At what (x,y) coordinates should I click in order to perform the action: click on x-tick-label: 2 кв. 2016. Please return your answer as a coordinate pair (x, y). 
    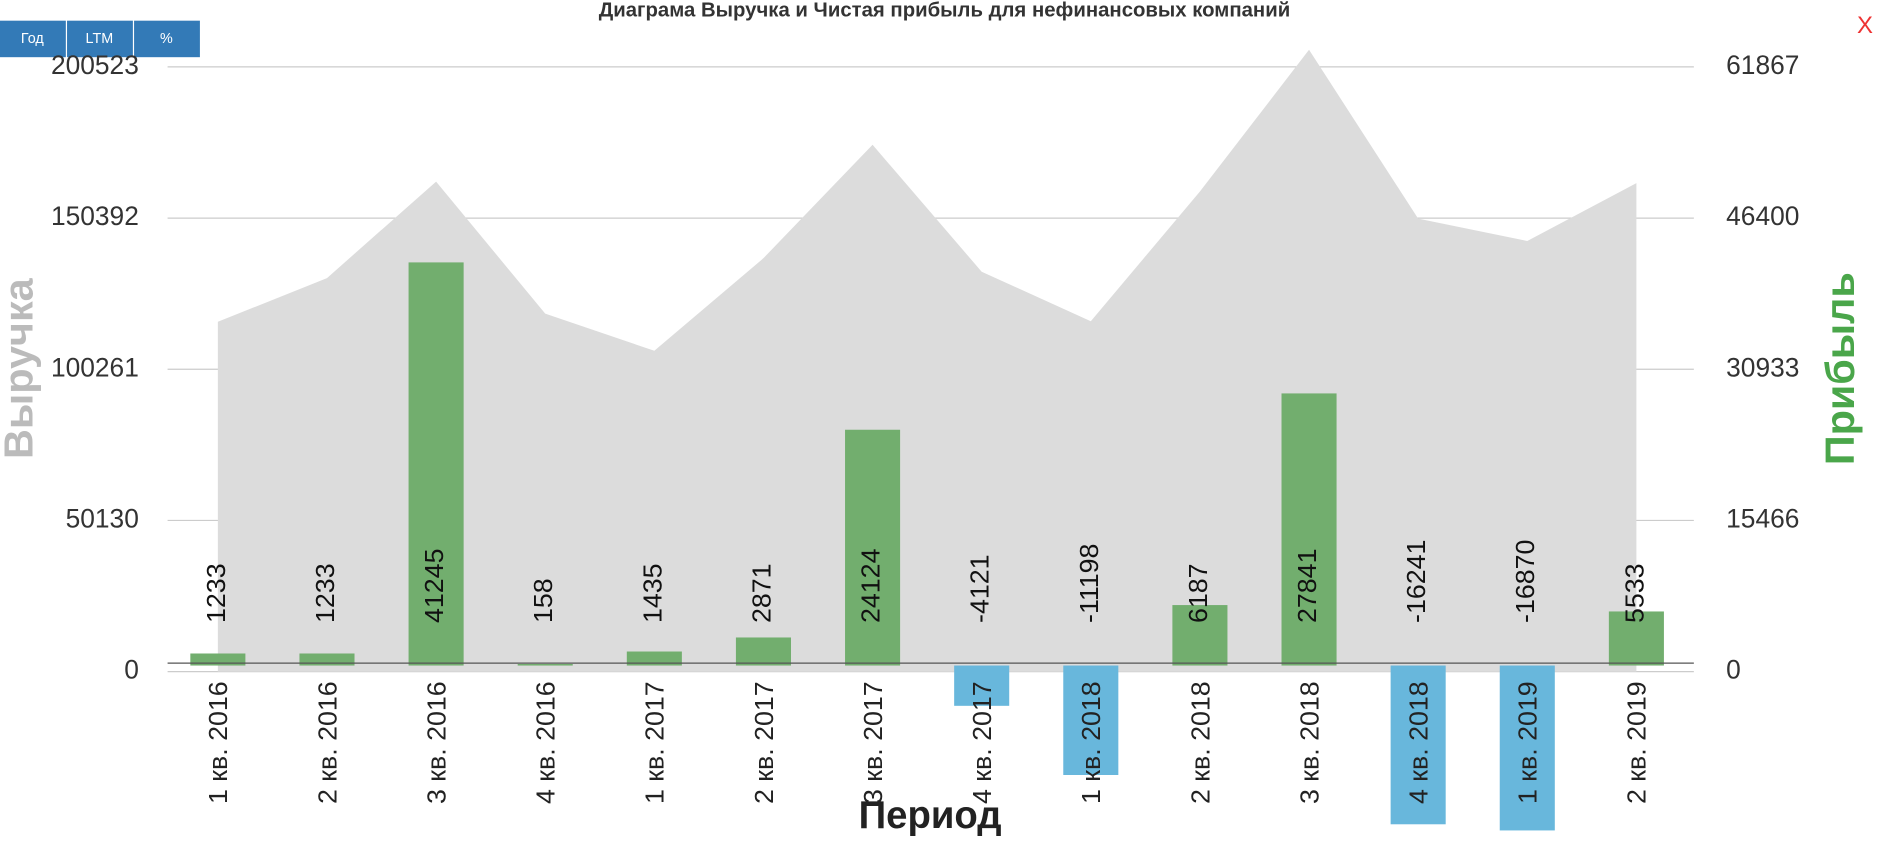
    Looking at the image, I should click on (328, 742).